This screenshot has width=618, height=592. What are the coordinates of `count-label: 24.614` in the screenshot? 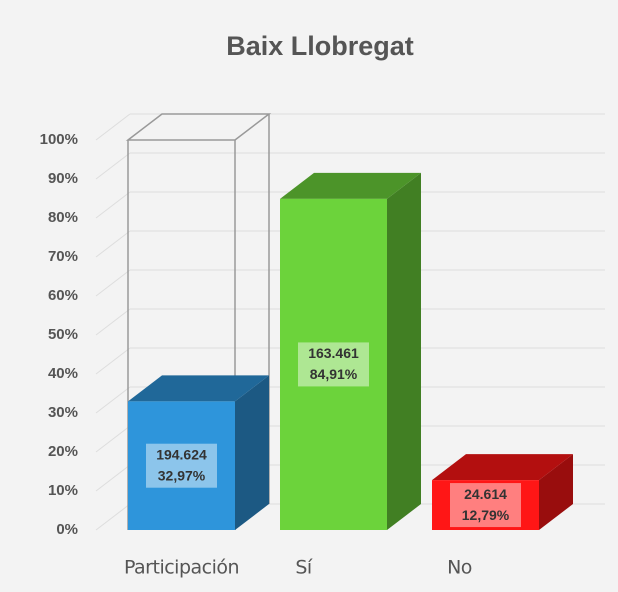 It's located at (485, 494).